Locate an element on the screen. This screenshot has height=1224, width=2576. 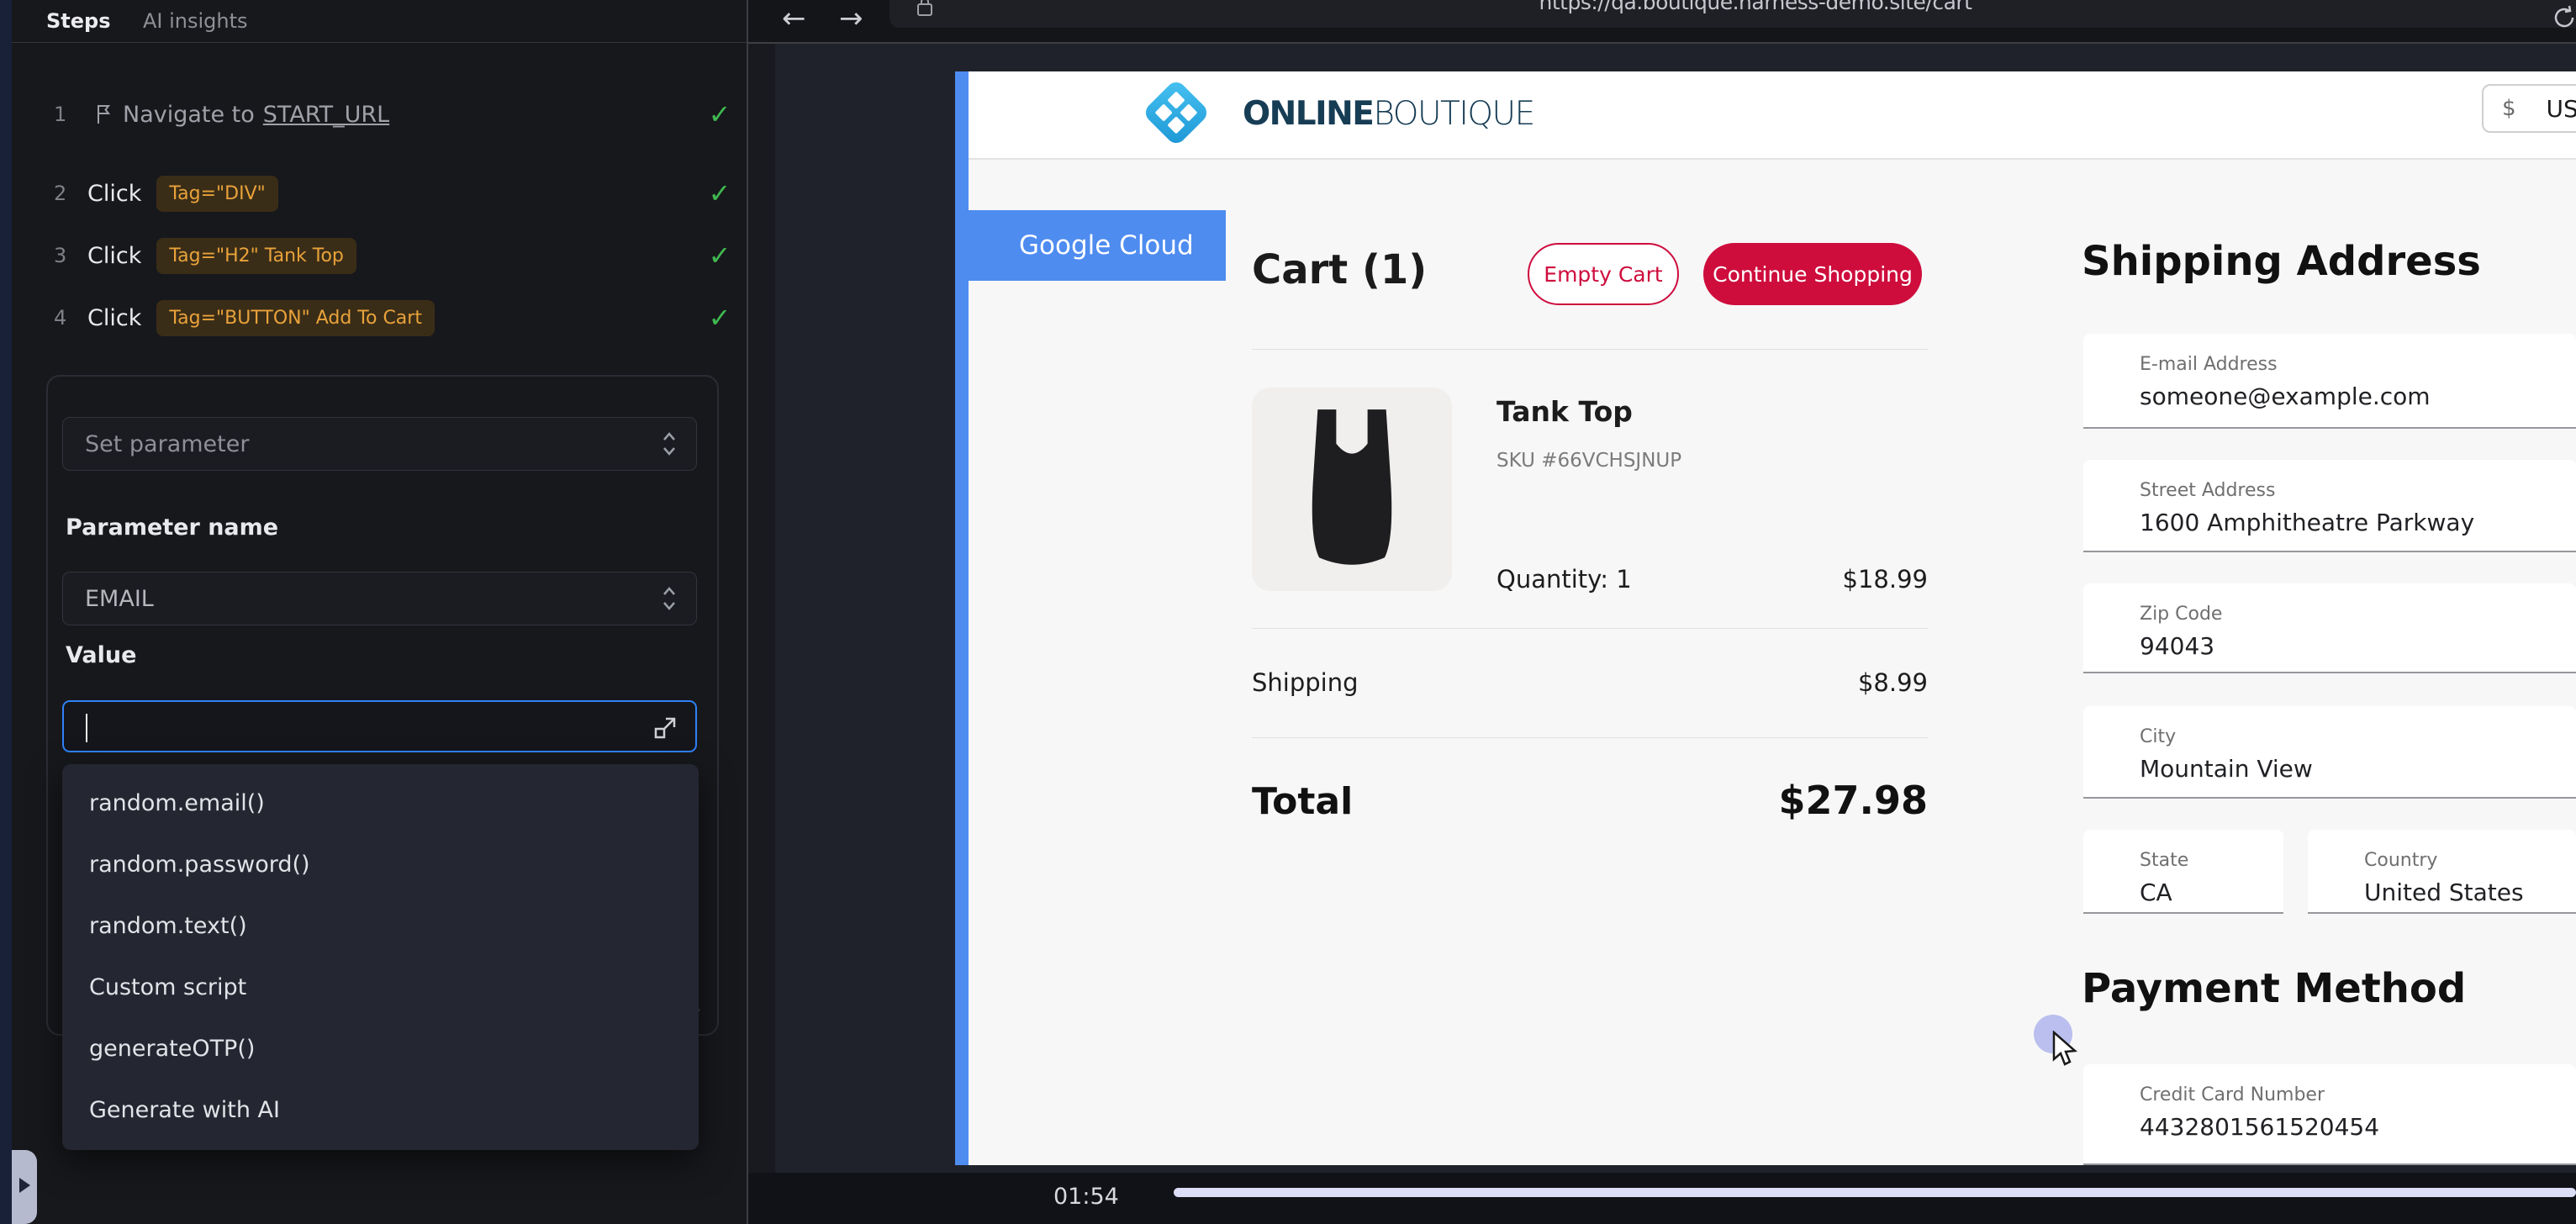
player-progress-track is located at coordinates (1875, 1192).